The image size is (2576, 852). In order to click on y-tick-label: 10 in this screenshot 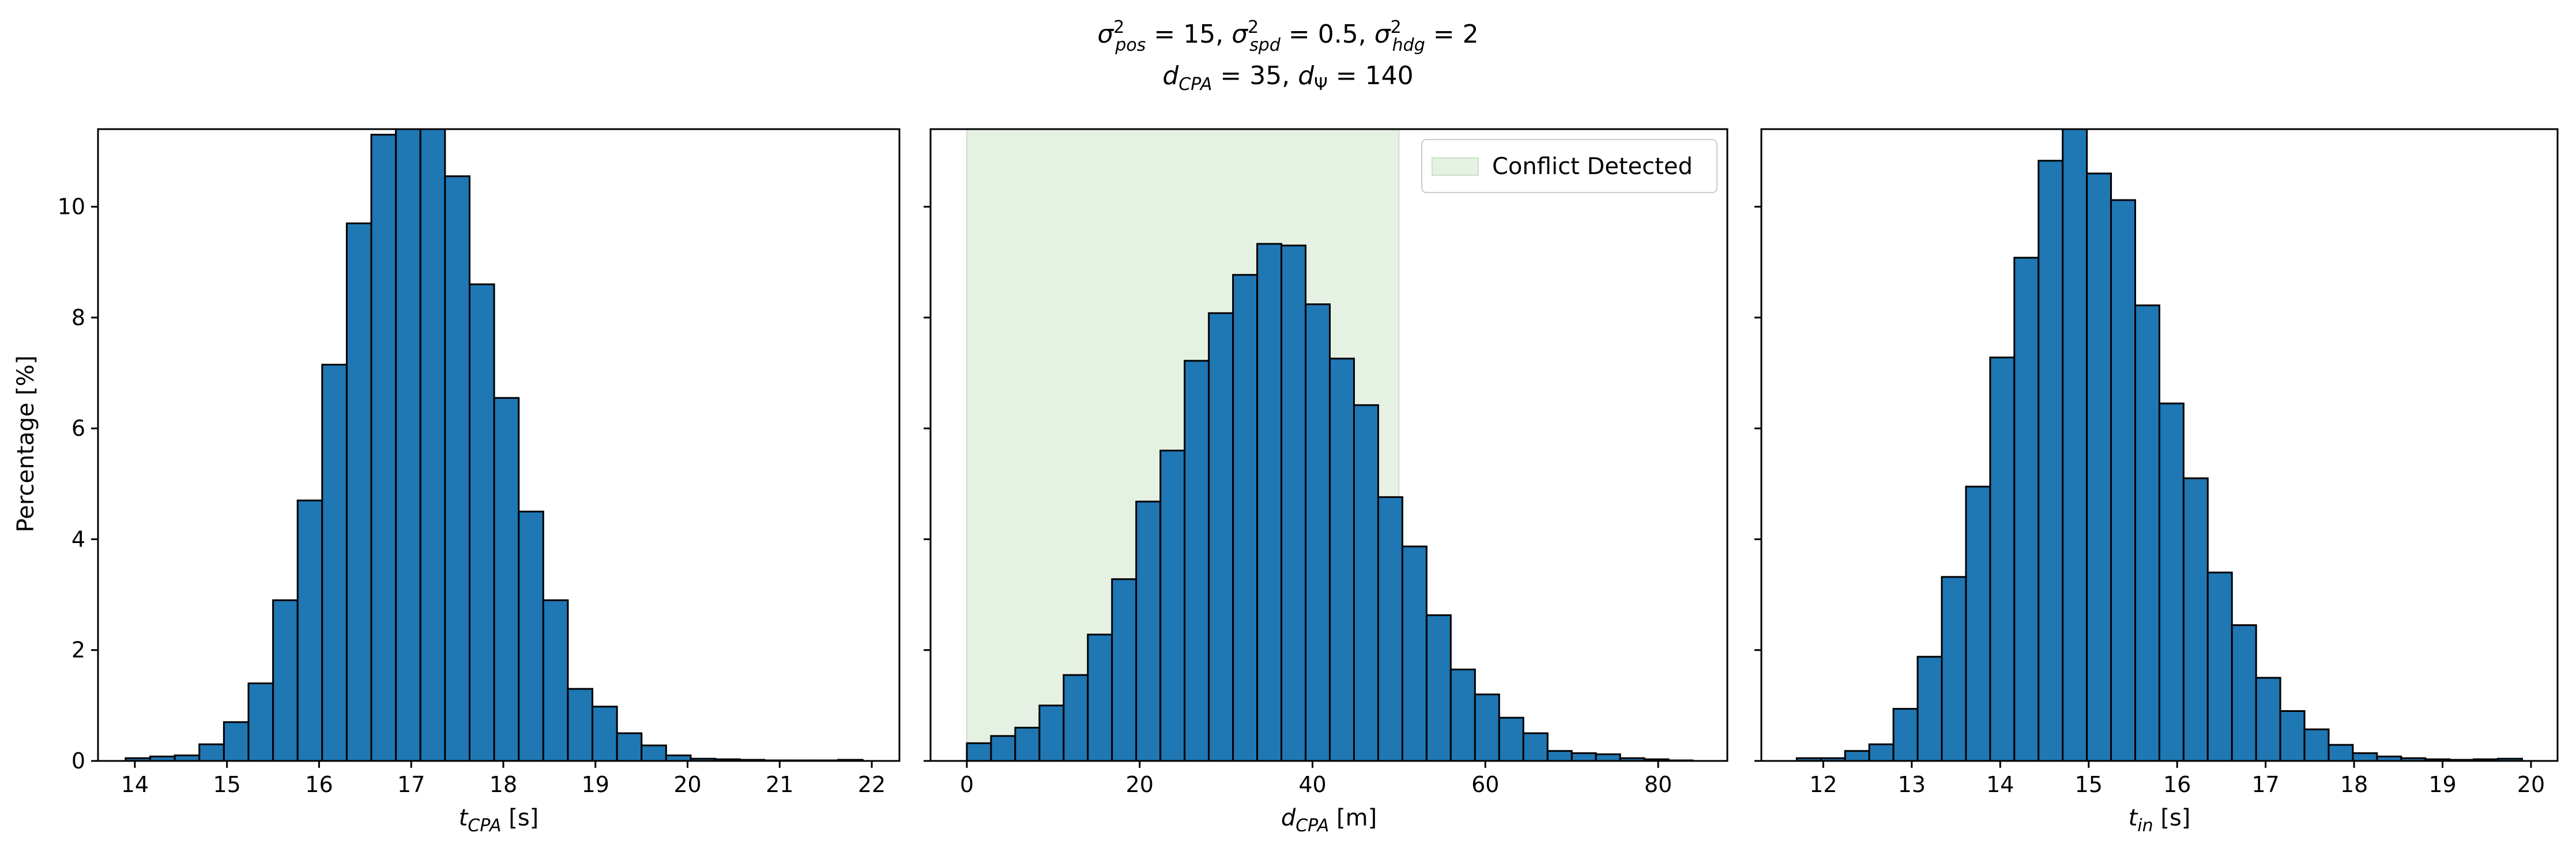, I will do `click(71, 207)`.